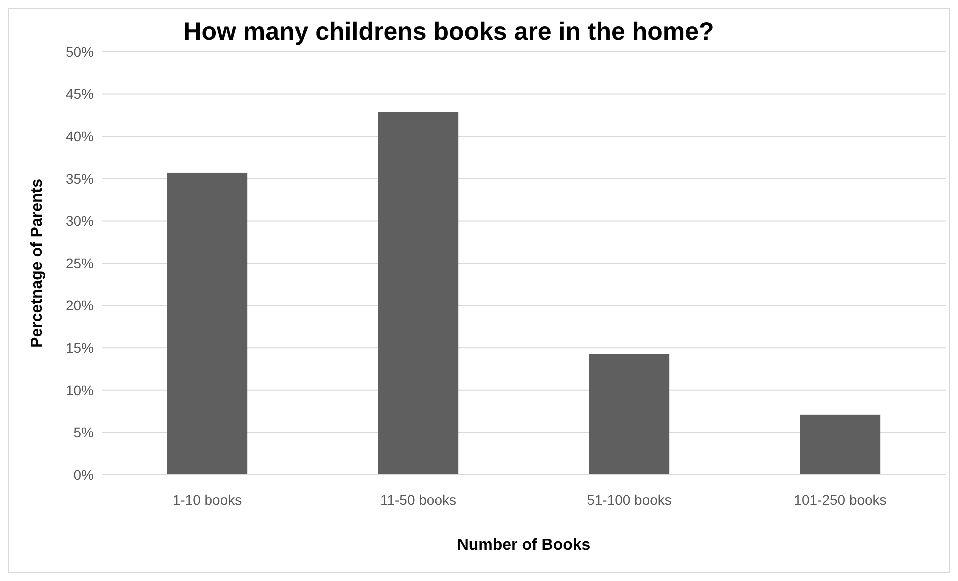 The height and width of the screenshot is (581, 958). What do you see at coordinates (80, 94) in the screenshot?
I see `y-tick-label: 45%` at bounding box center [80, 94].